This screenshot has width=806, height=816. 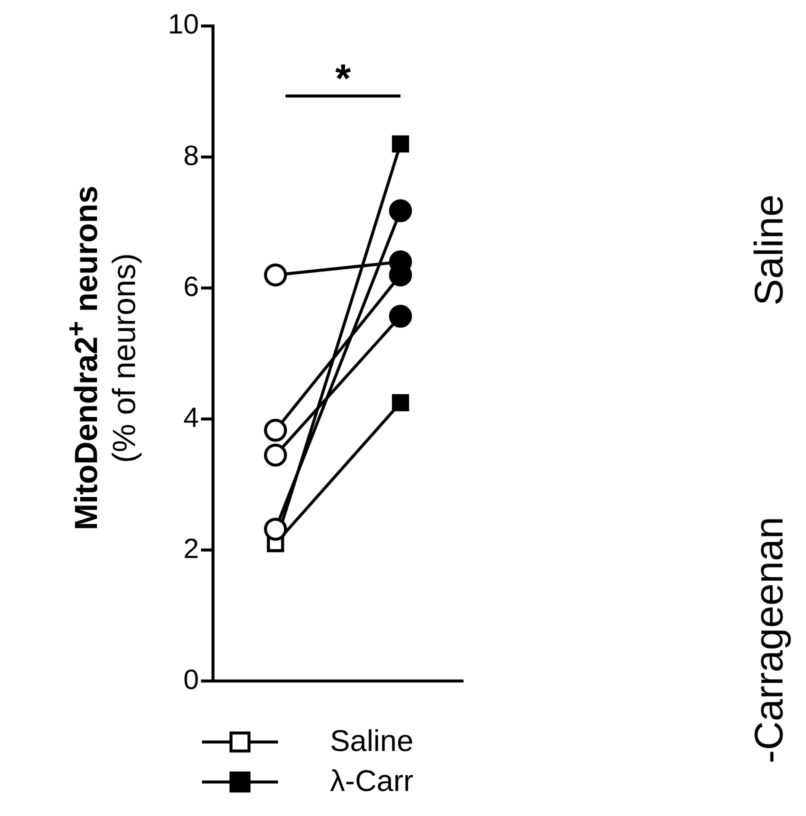 I want to click on y-tick-label: 6, so click(x=191, y=286).